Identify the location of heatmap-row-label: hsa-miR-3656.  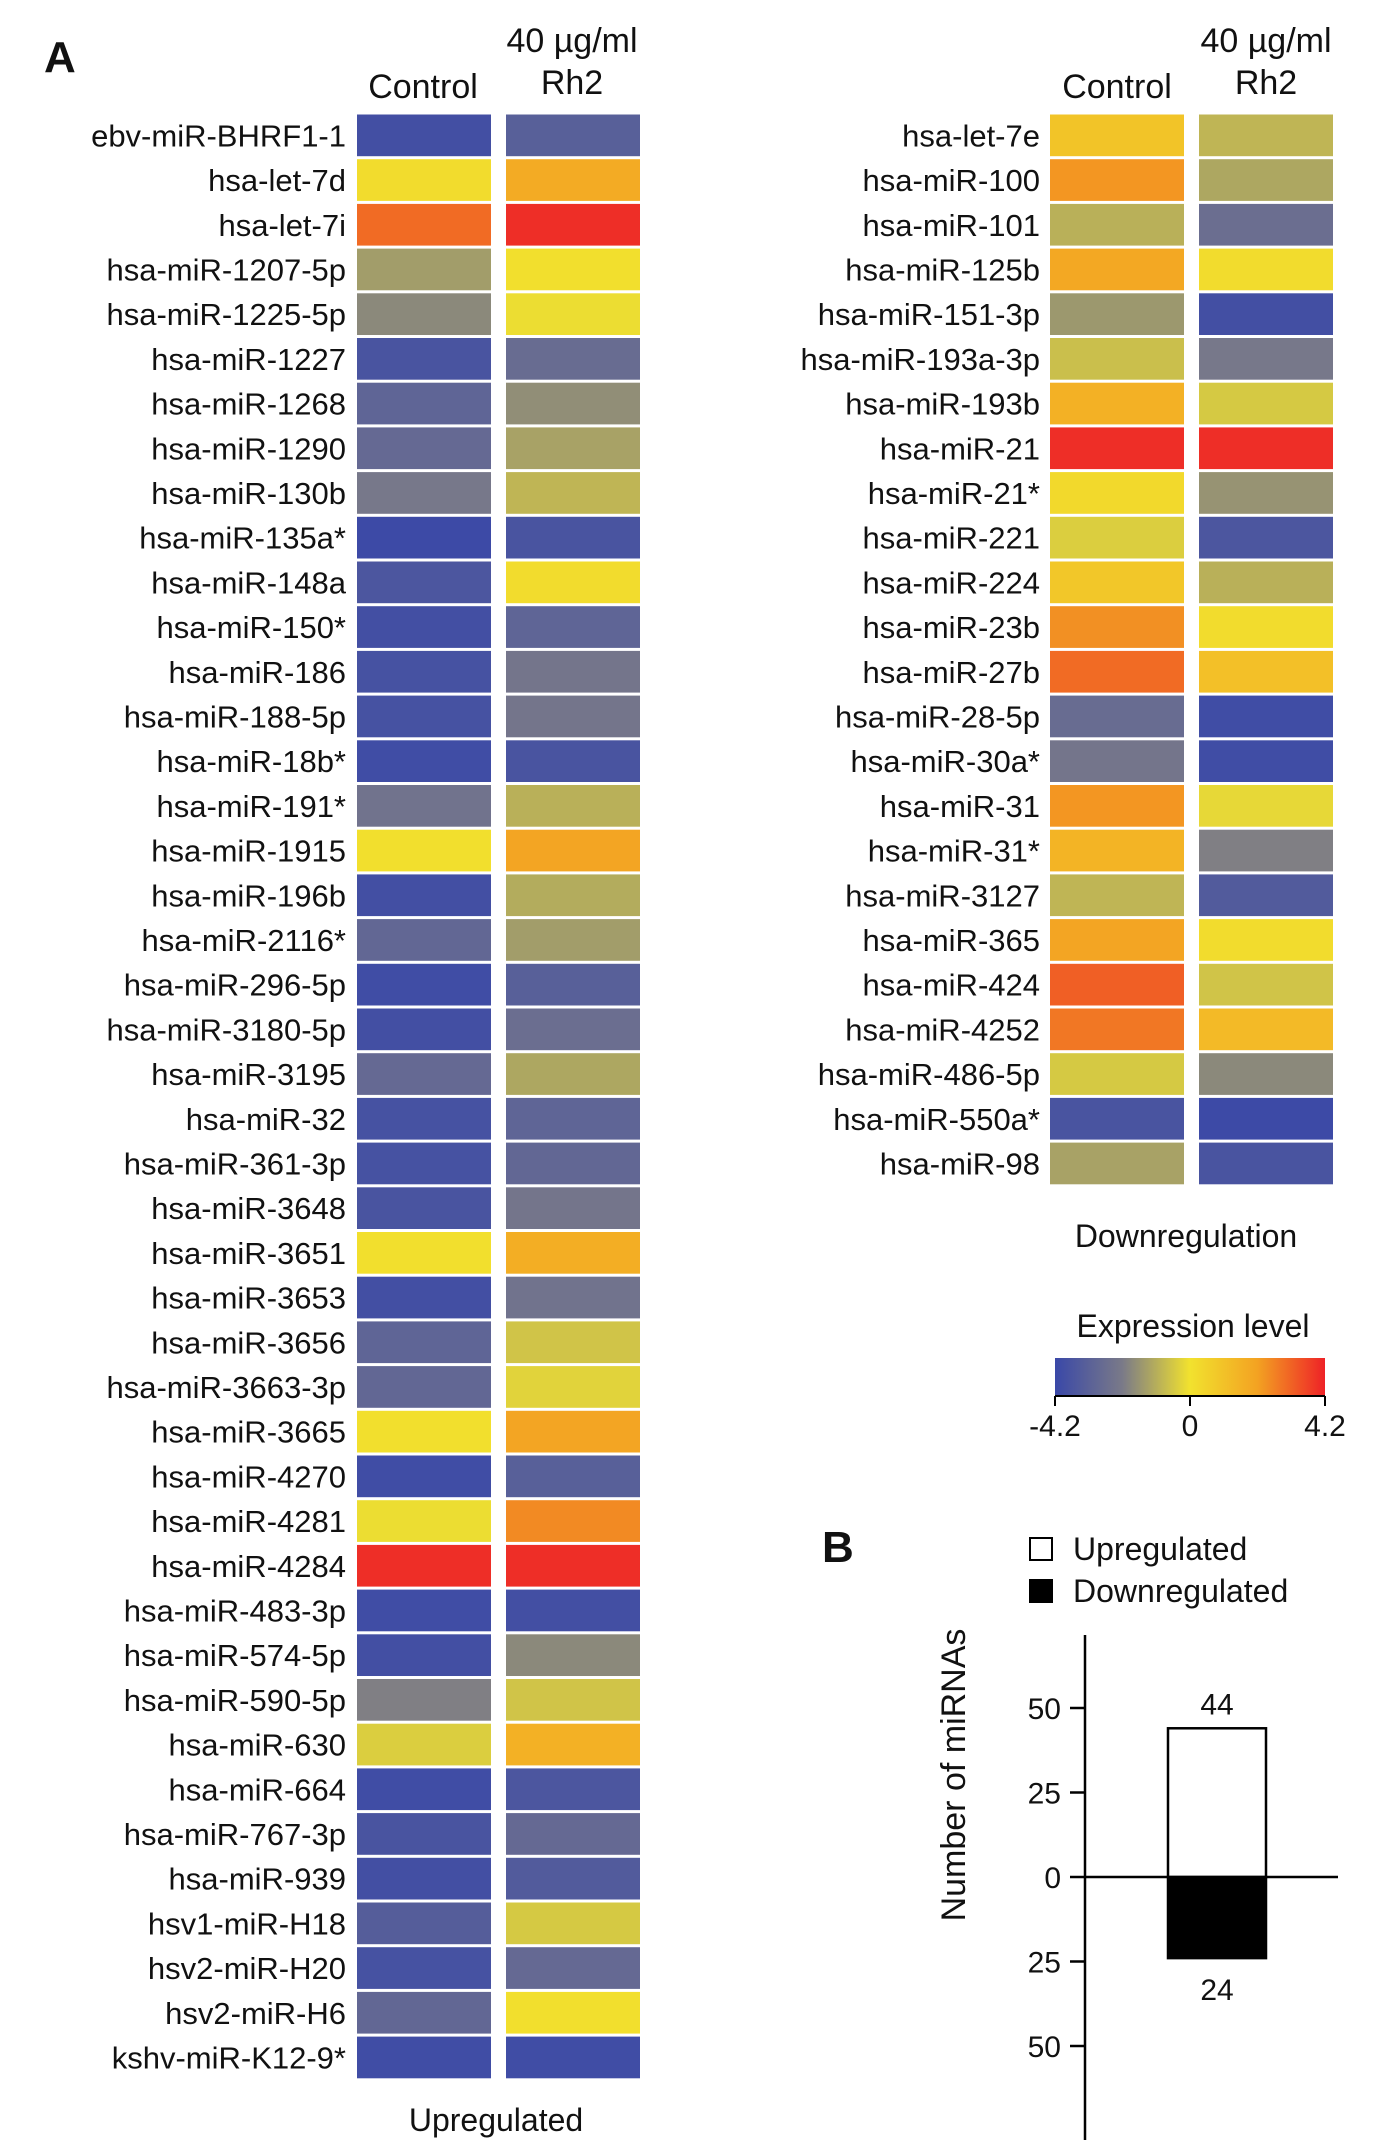
(248, 1342).